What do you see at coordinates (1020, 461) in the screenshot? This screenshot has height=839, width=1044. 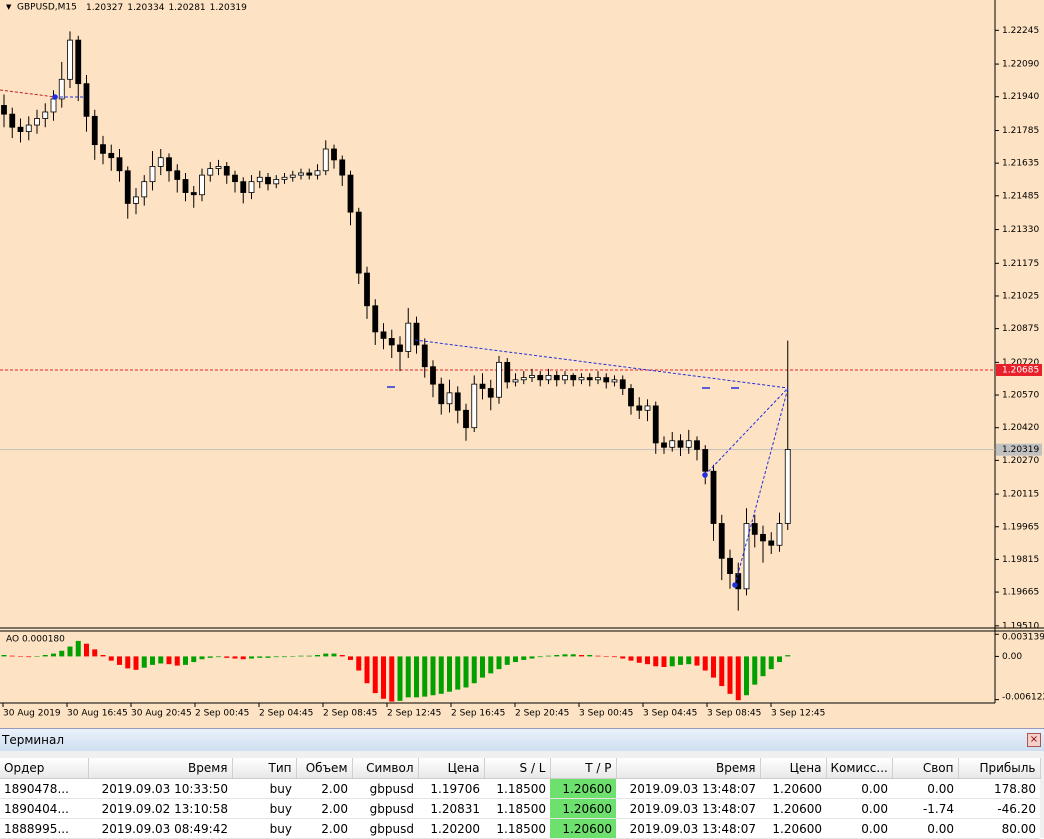 I see `y-tick-label: 1.20270` at bounding box center [1020, 461].